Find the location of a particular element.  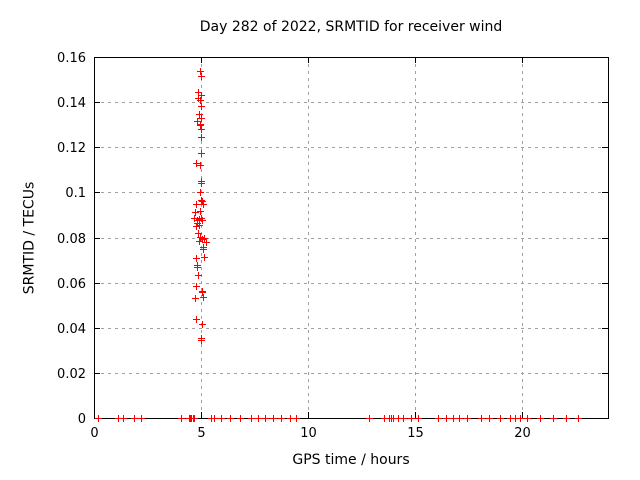

y-tick-label: 0.14 is located at coordinates (71, 103).